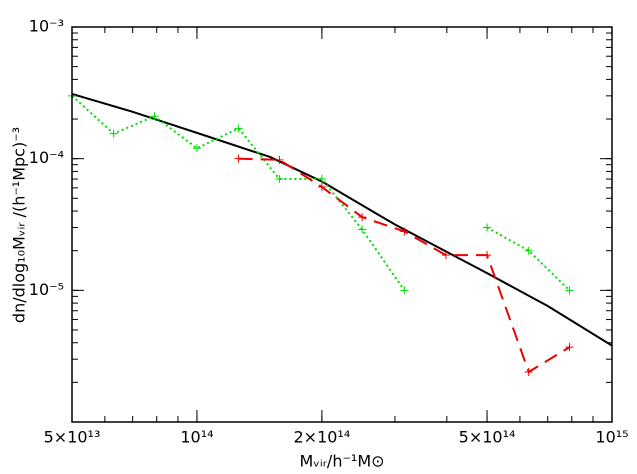 The image size is (637, 474). What do you see at coordinates (487, 437) in the screenshot?
I see `x-tick-label: 5×10¹⁴` at bounding box center [487, 437].